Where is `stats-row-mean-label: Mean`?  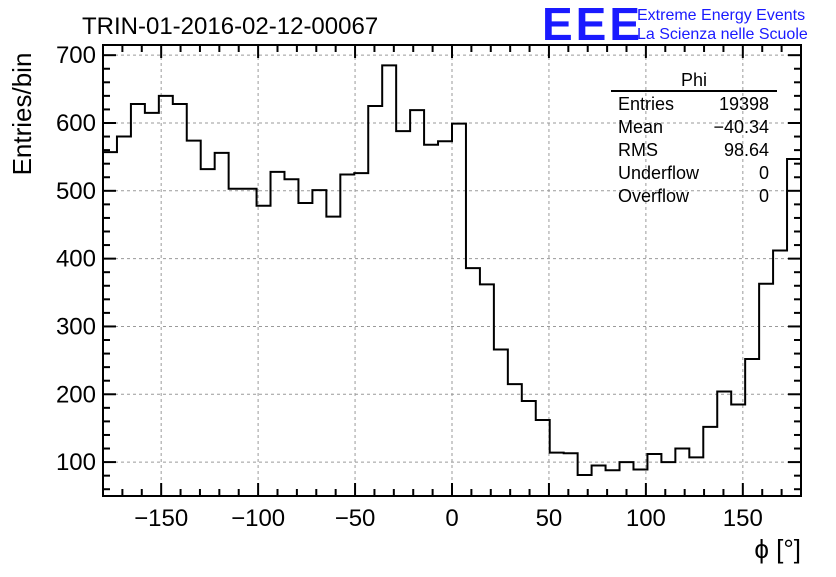
stats-row-mean-label: Mean is located at coordinates (640, 127).